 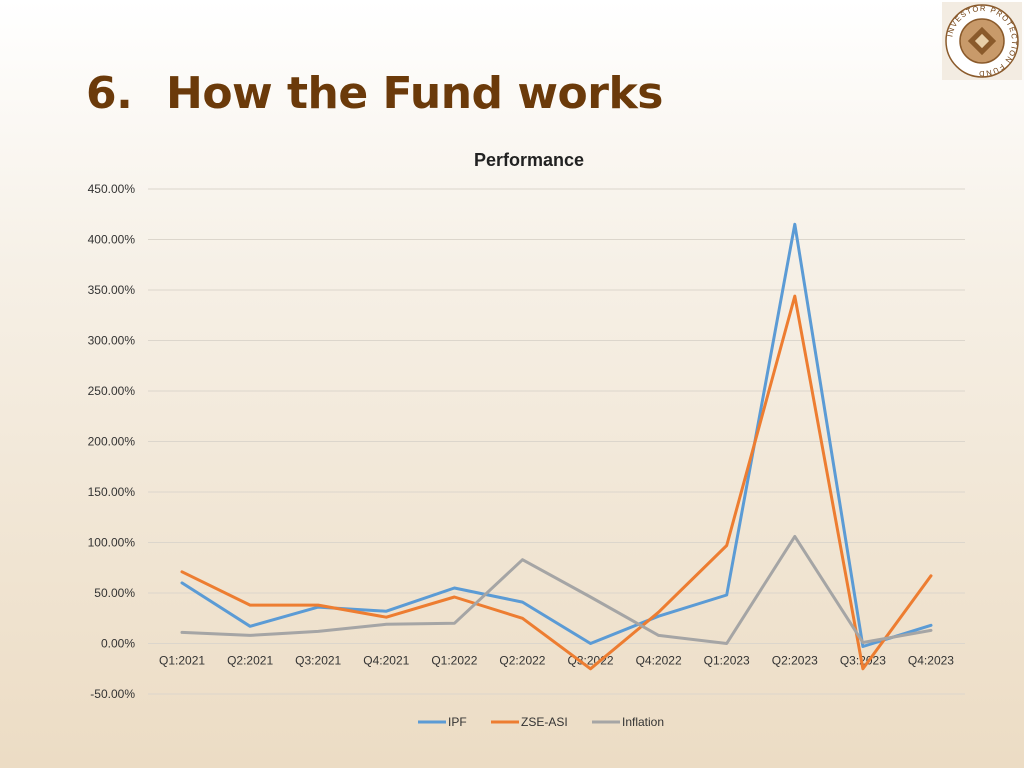 I want to click on y-tick-label: 50.00%, so click(x=114, y=593).